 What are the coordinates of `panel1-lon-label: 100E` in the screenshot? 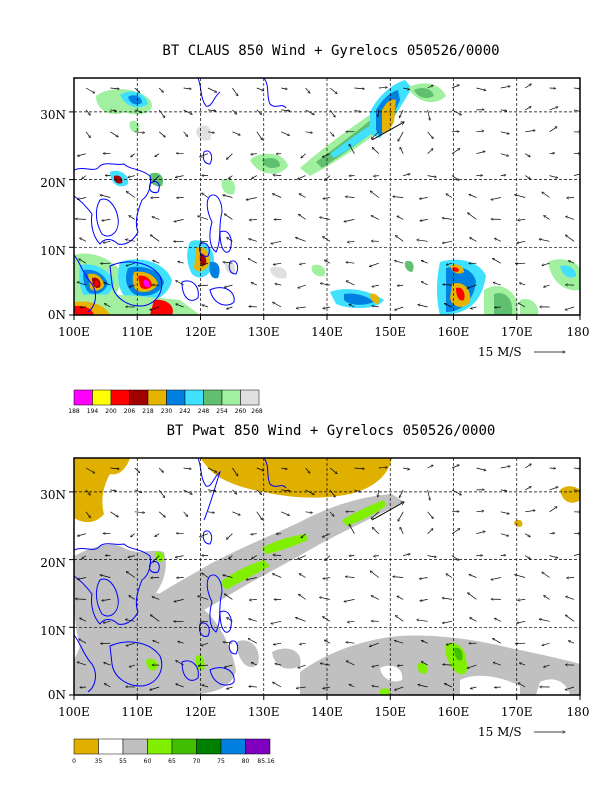 It's located at (74, 332).